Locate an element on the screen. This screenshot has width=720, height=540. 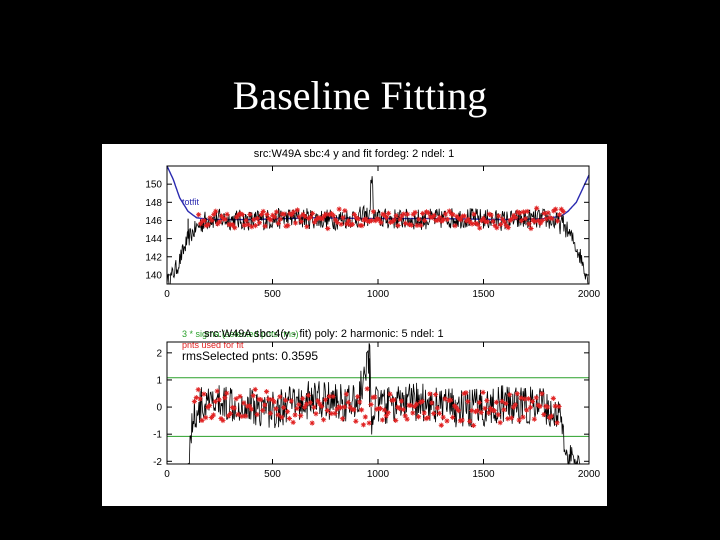
y-tick-label: 146 is located at coordinates (153, 221).